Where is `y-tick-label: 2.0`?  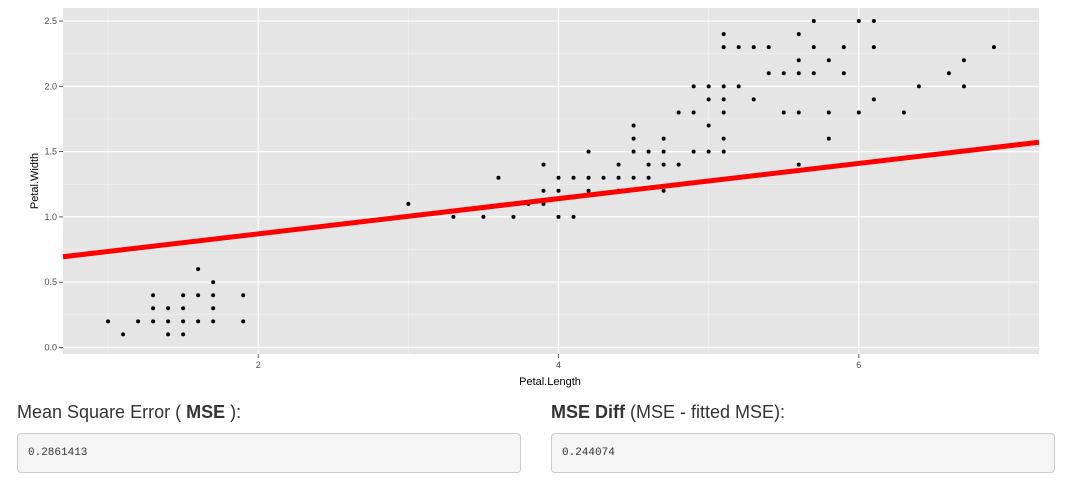
y-tick-label: 2.0 is located at coordinates (50, 86).